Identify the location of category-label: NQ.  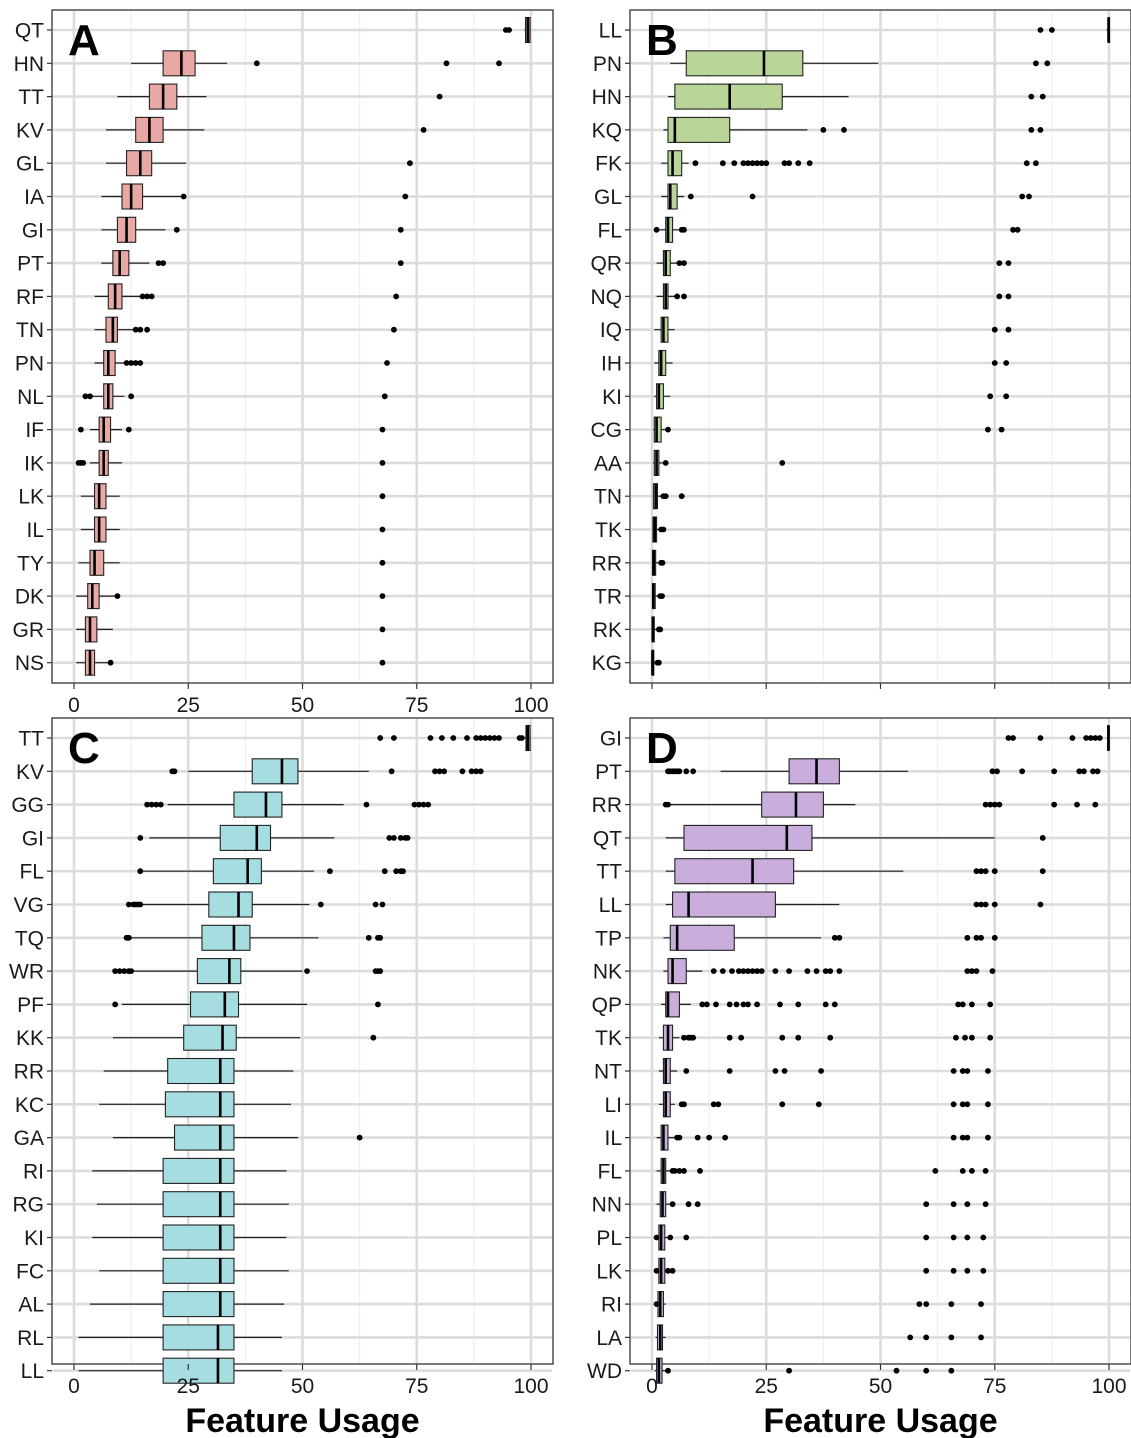
(607, 297).